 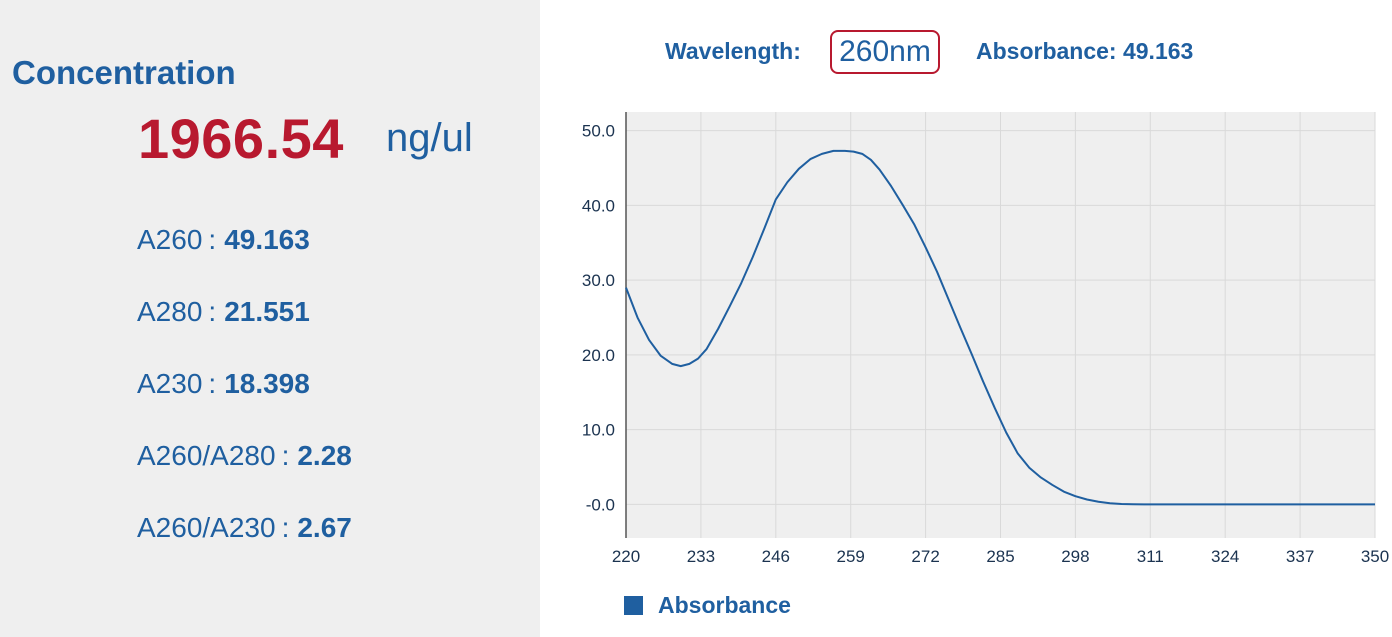 What do you see at coordinates (598, 205) in the screenshot?
I see `y-tick-label: 40.0` at bounding box center [598, 205].